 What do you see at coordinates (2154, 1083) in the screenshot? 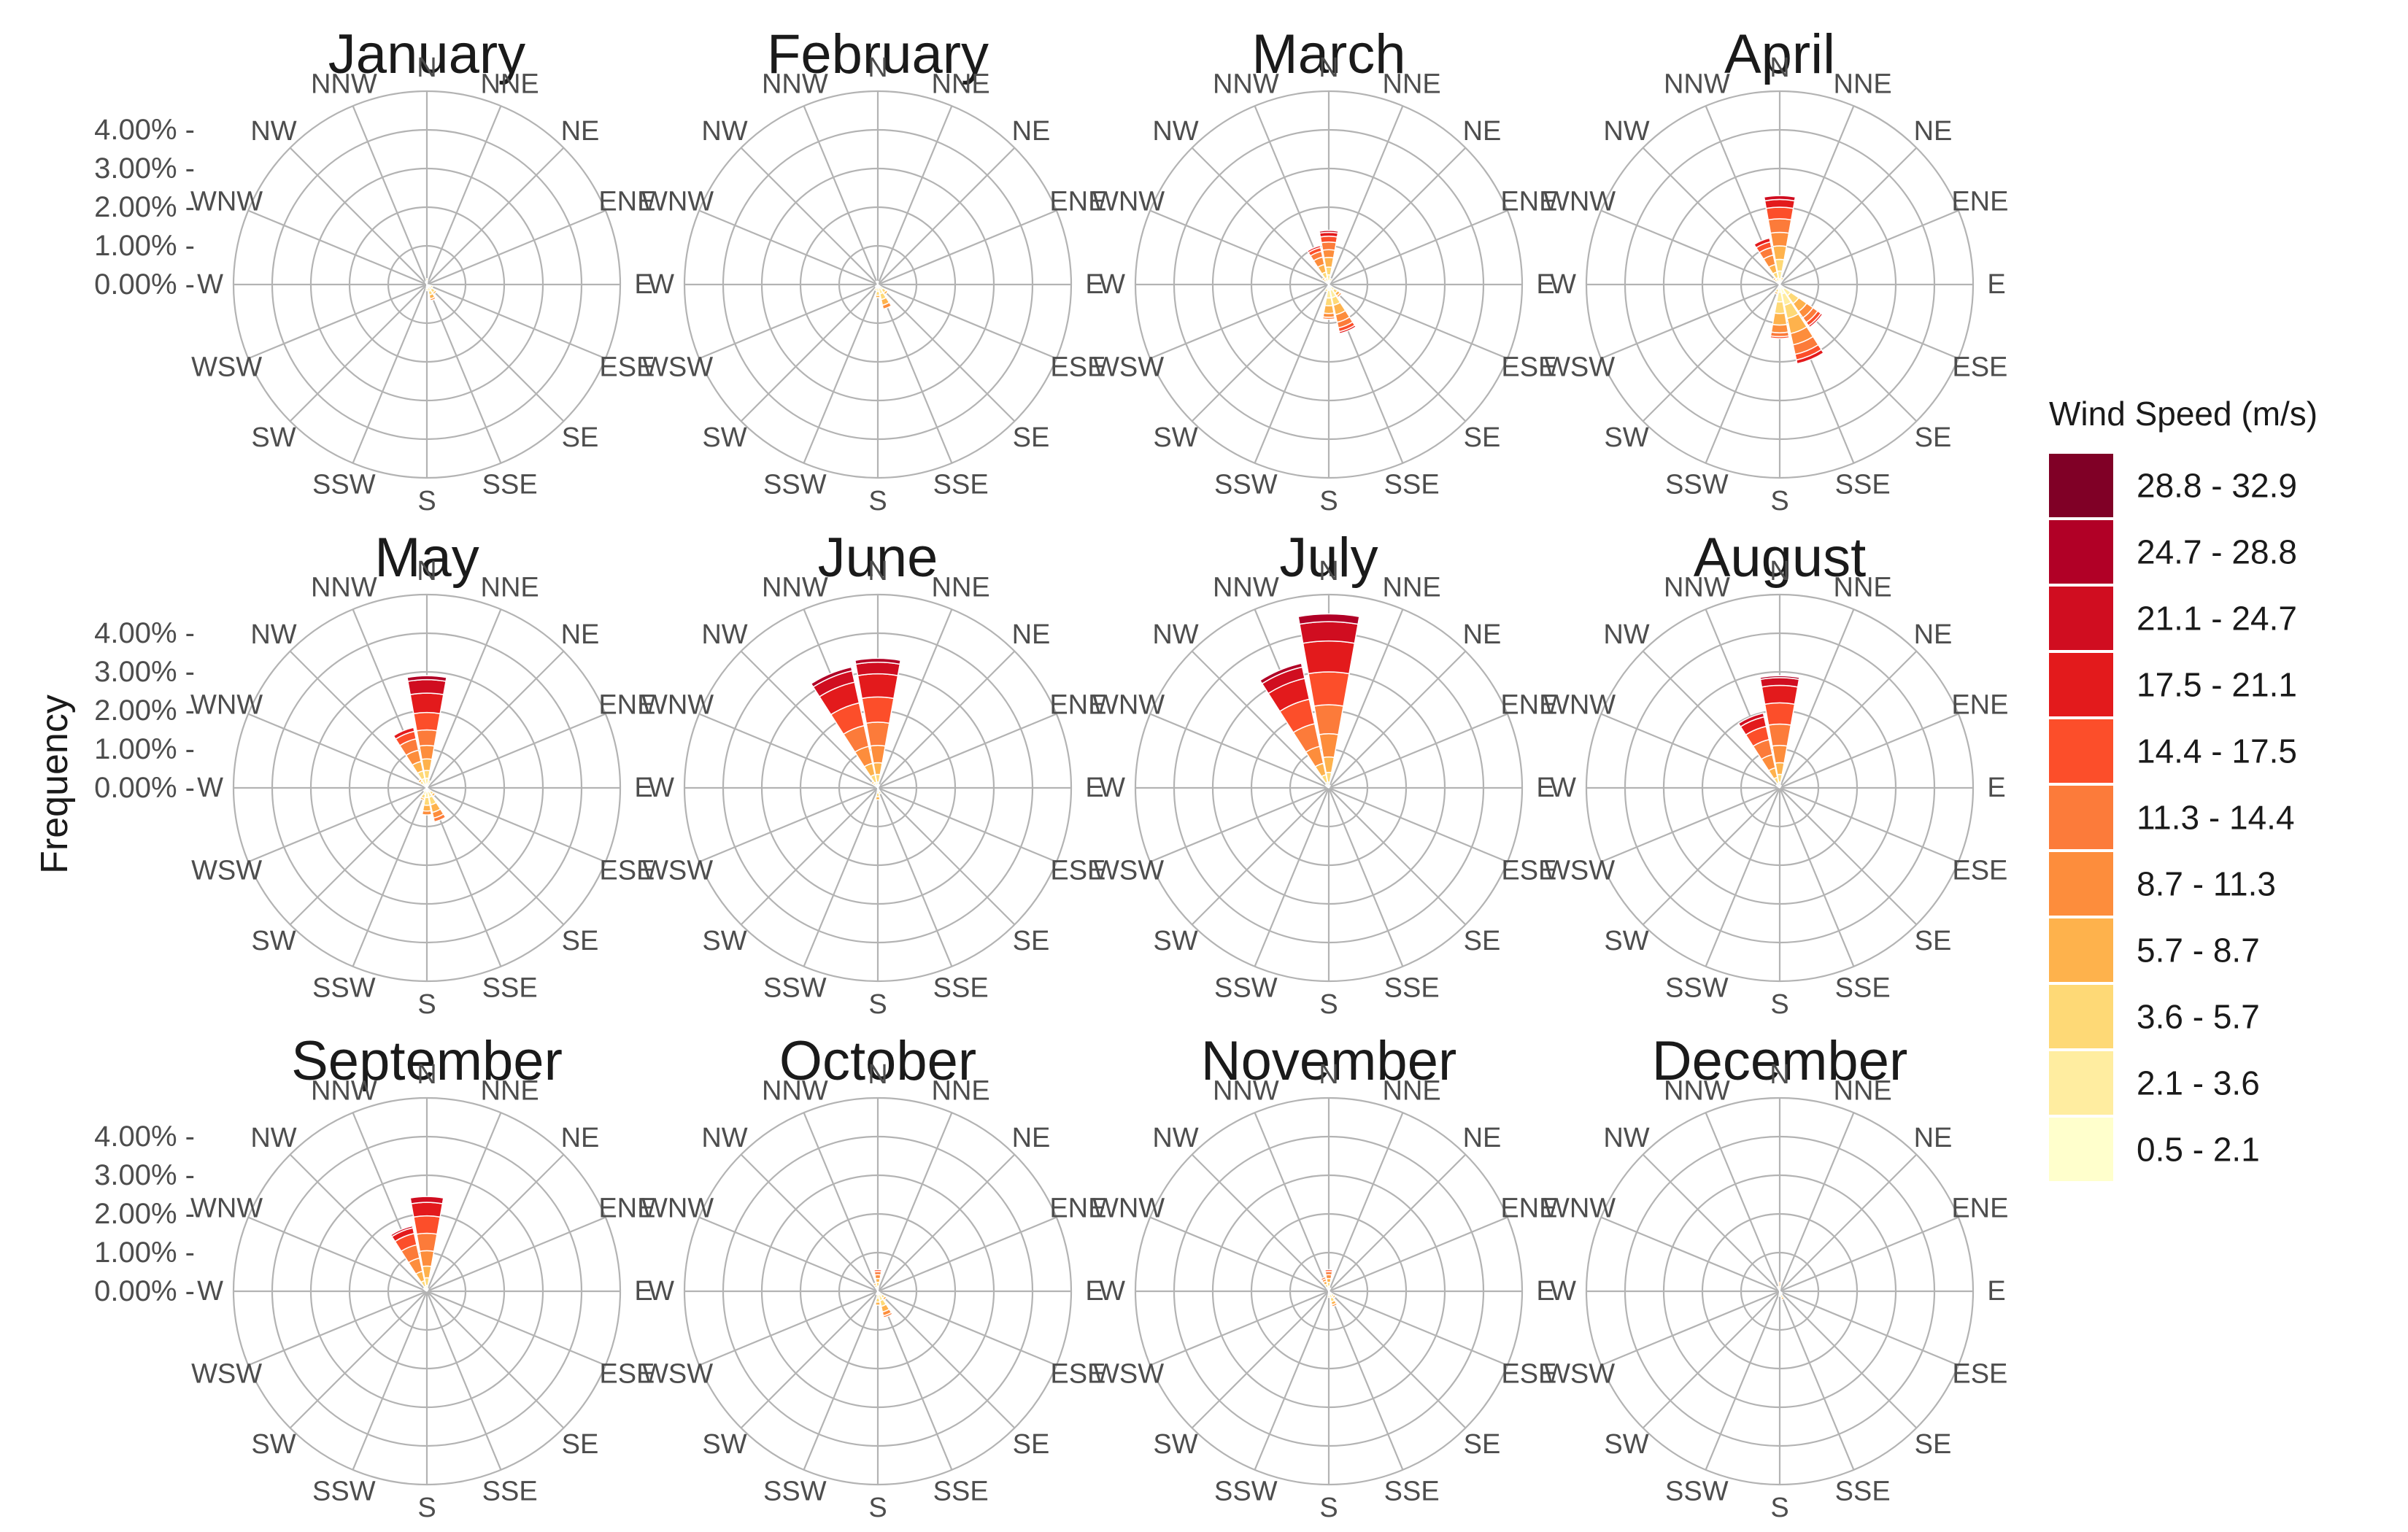
I see `legend-item: 2.1 - 3.6` at bounding box center [2154, 1083].